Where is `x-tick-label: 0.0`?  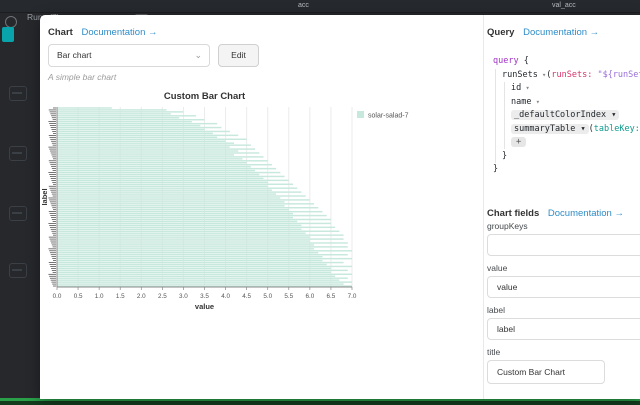
x-tick-label: 0.0 is located at coordinates (57, 296).